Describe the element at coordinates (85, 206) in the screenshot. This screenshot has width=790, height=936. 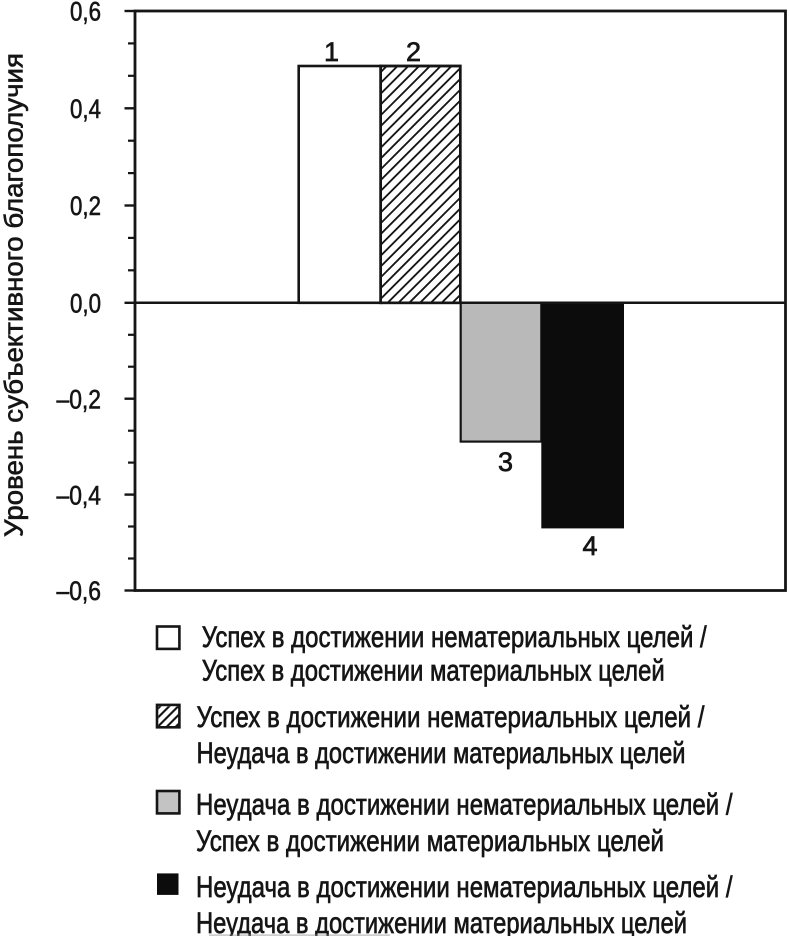
I see `svg-text: 0,2` at that location.